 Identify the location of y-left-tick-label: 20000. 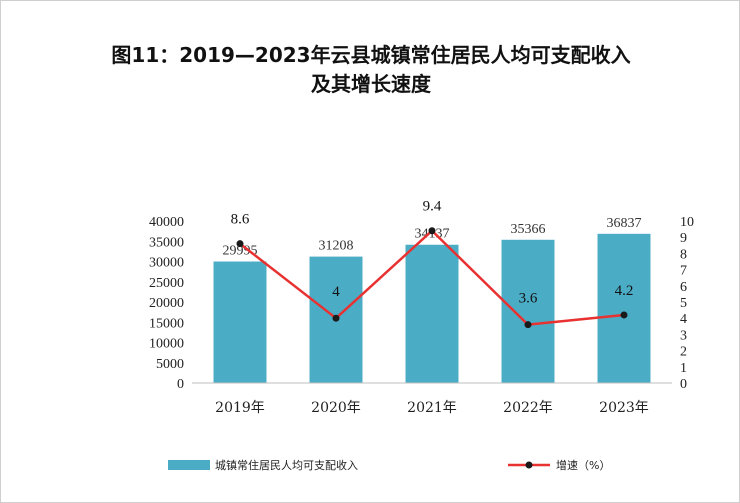
(166, 303).